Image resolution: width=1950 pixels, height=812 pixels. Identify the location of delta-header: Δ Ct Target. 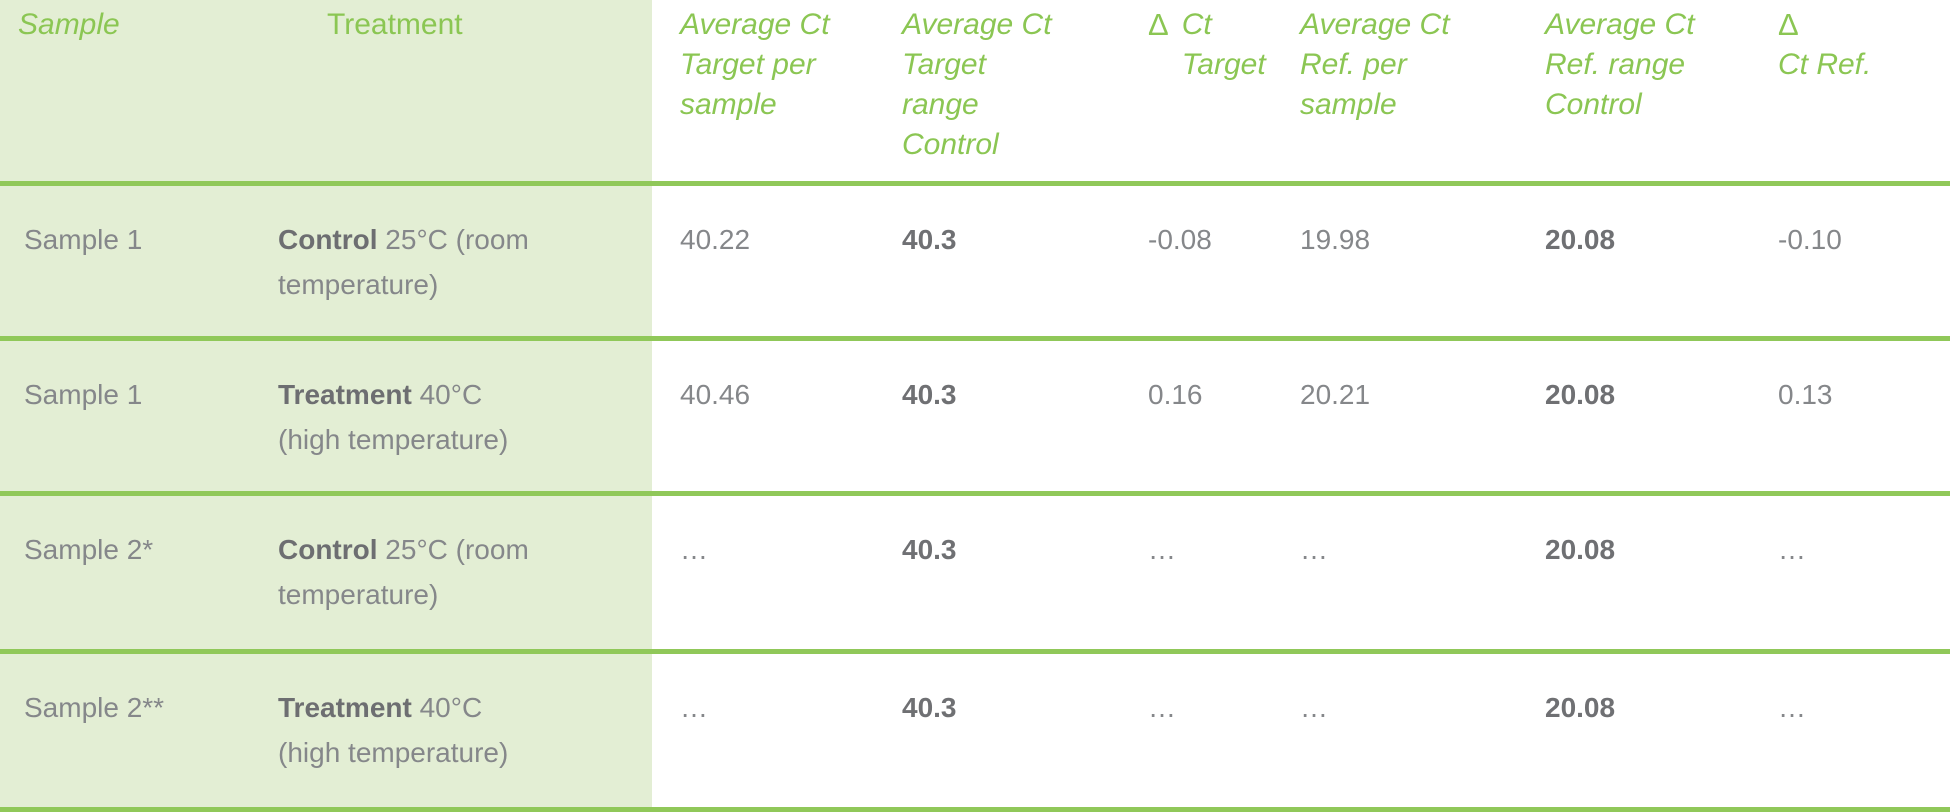
(1219, 45).